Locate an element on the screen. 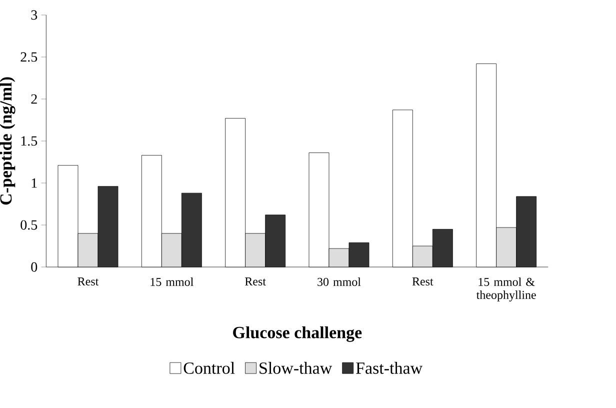 This screenshot has height=408, width=616. x-tick-label: 15 mmol is located at coordinates (172, 282).